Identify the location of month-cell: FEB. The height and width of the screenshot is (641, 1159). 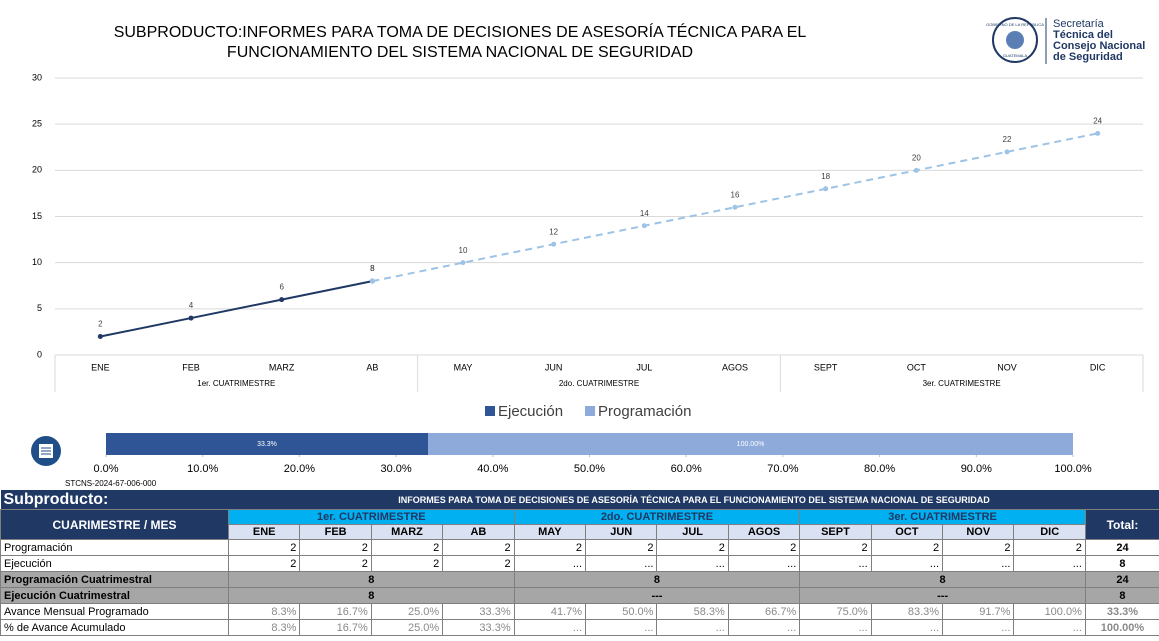
(335, 532).